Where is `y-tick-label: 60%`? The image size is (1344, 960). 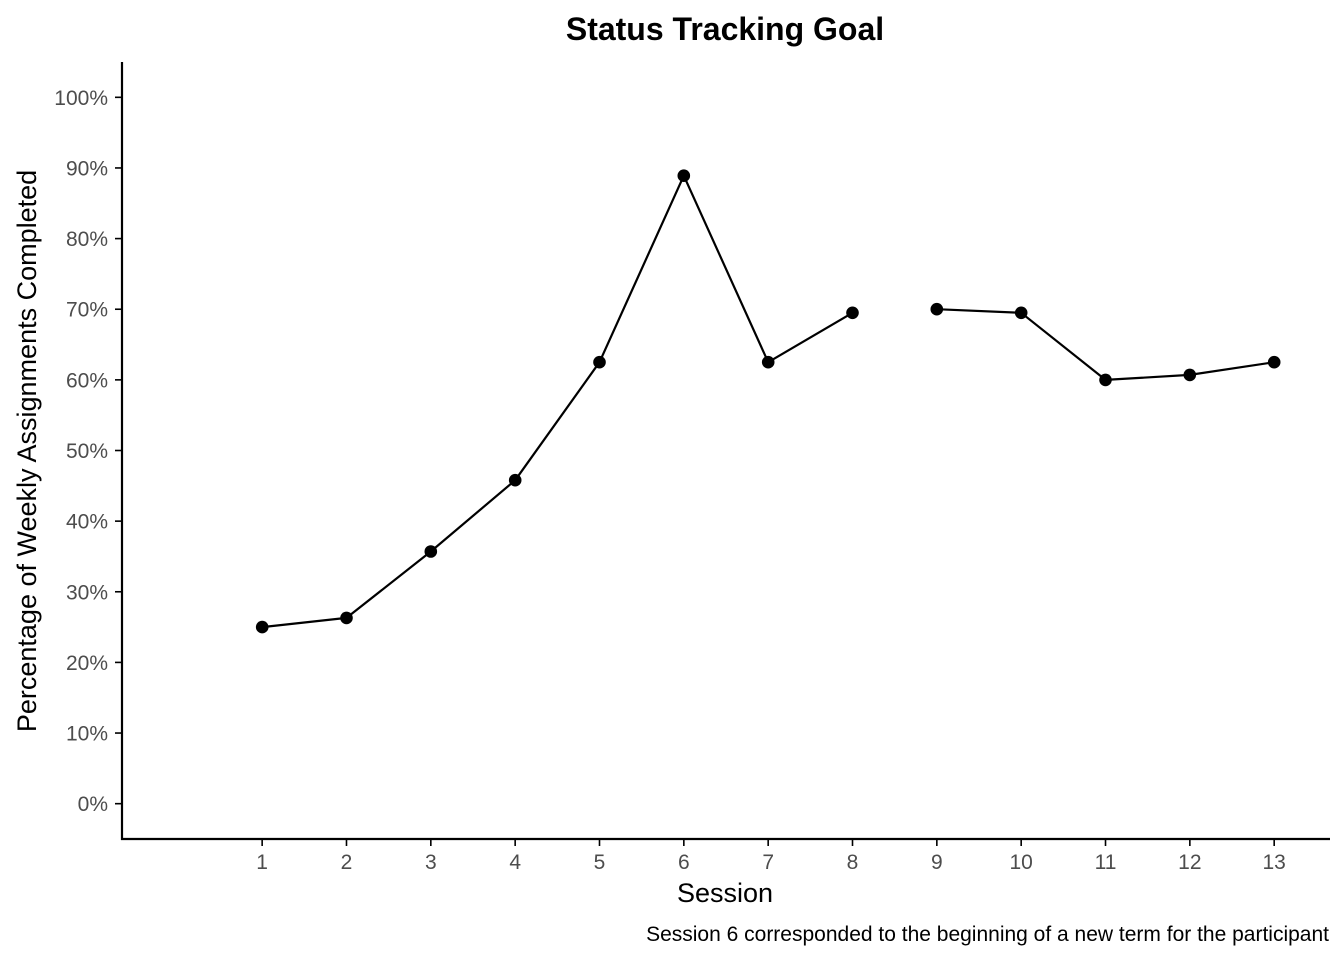
y-tick-label: 60% is located at coordinates (87, 380).